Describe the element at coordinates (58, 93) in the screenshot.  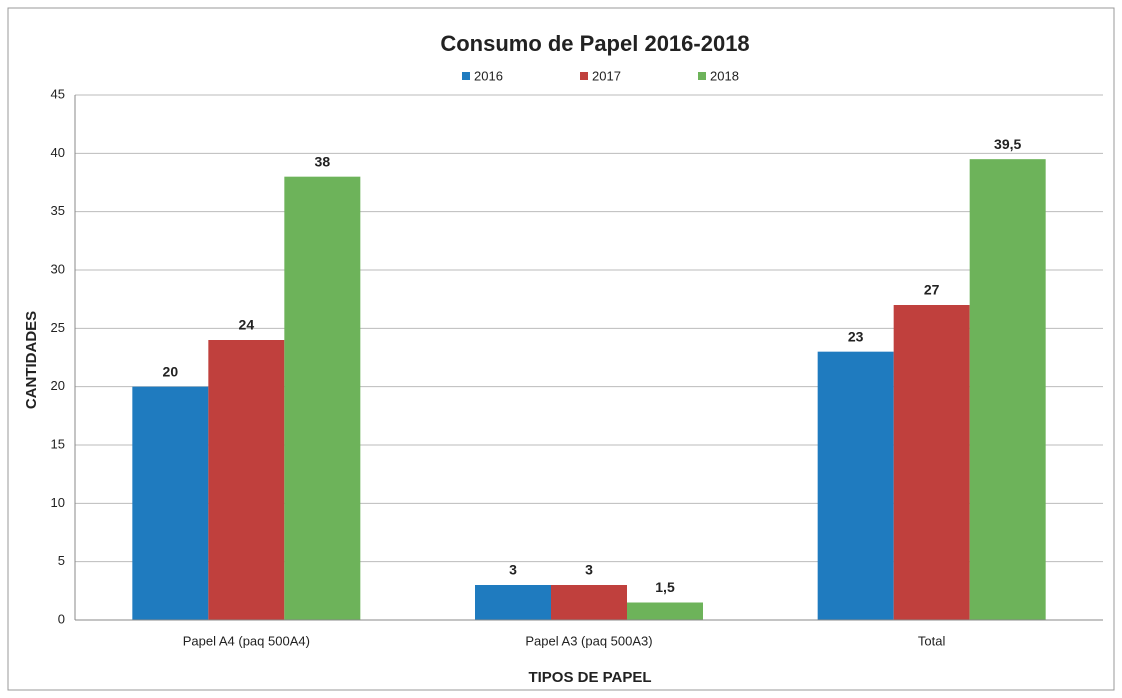
I see `y-tick-label: 45` at that location.